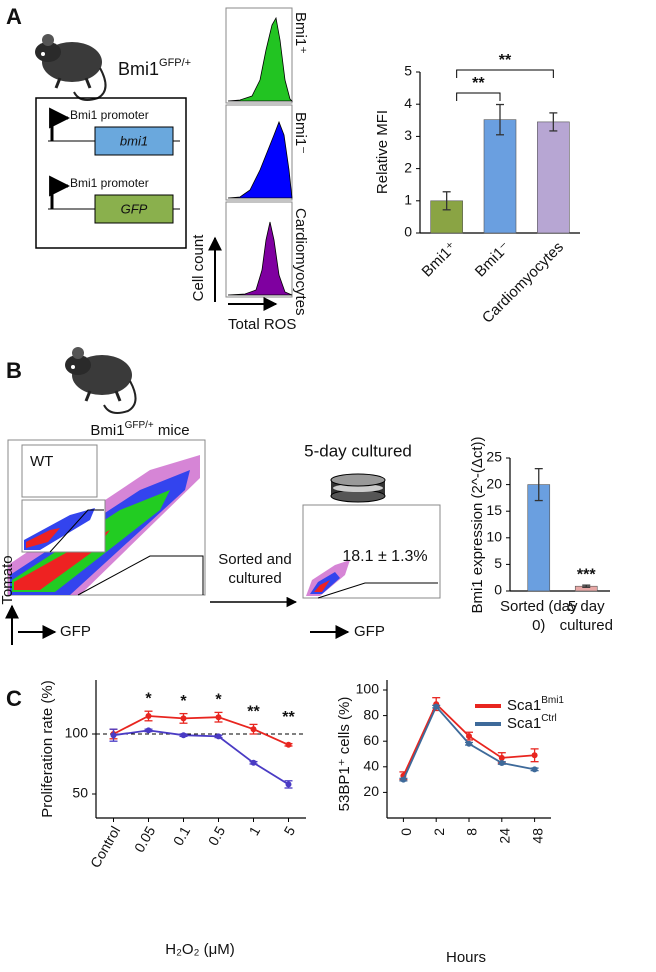  Describe the element at coordinates (14, 16) in the screenshot. I see `panel-letter: A` at that location.